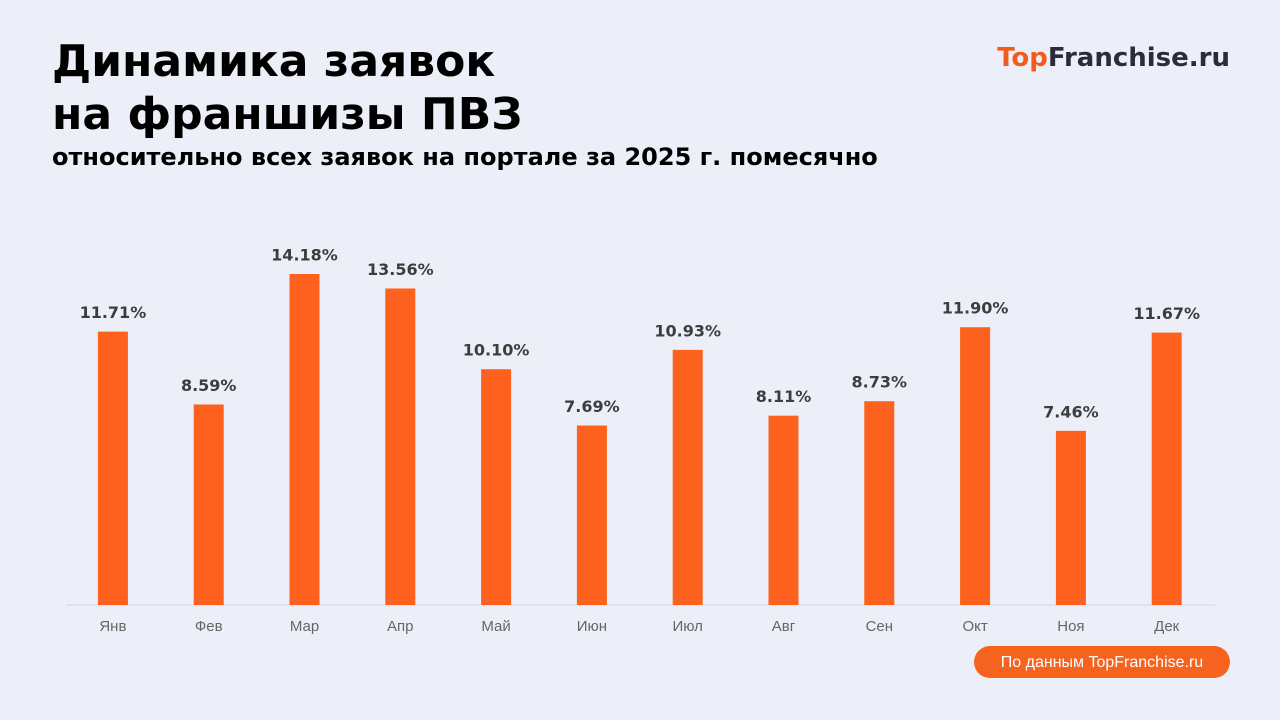 The height and width of the screenshot is (720, 1280). What do you see at coordinates (1139, 58) in the screenshot?
I see `logo-rest: Franchise.ru` at bounding box center [1139, 58].